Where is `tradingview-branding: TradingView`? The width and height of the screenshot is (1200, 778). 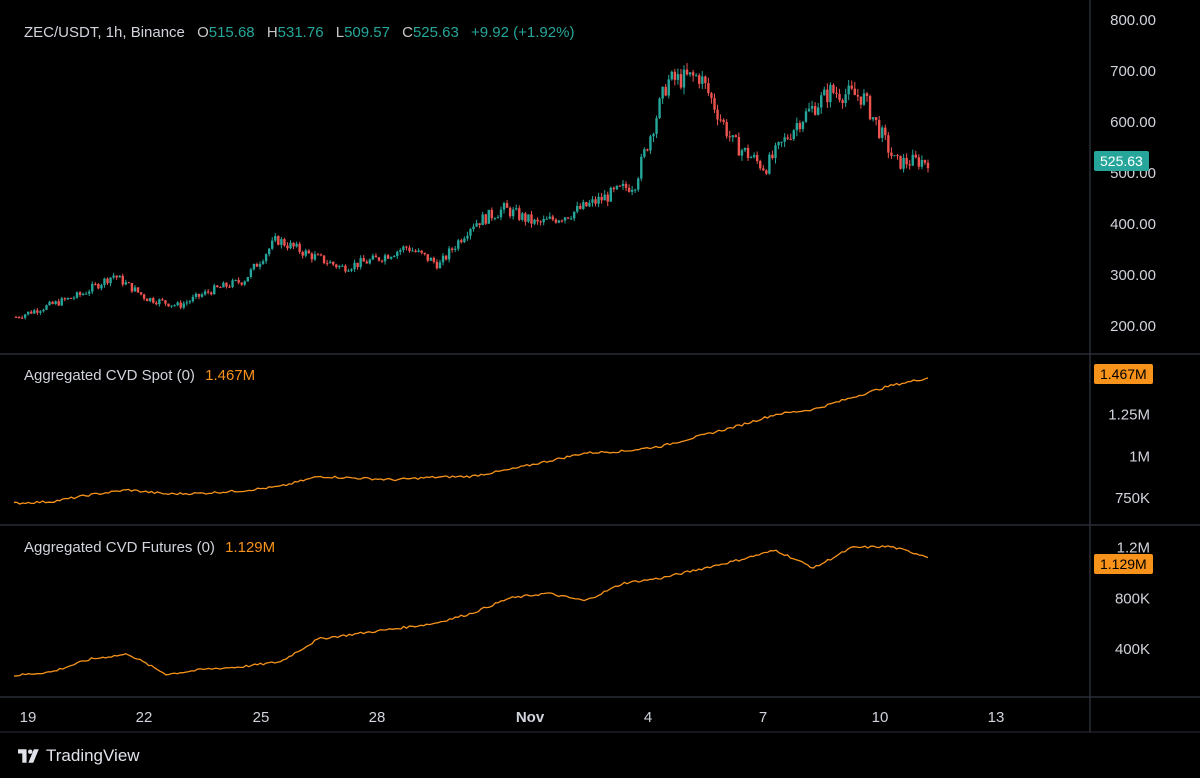 tradingview-branding: TradingView is located at coordinates (79, 756).